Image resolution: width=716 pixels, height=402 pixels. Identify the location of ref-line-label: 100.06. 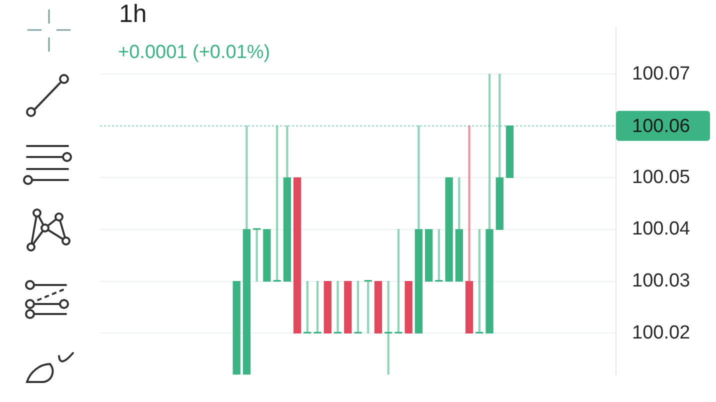
(661, 127).